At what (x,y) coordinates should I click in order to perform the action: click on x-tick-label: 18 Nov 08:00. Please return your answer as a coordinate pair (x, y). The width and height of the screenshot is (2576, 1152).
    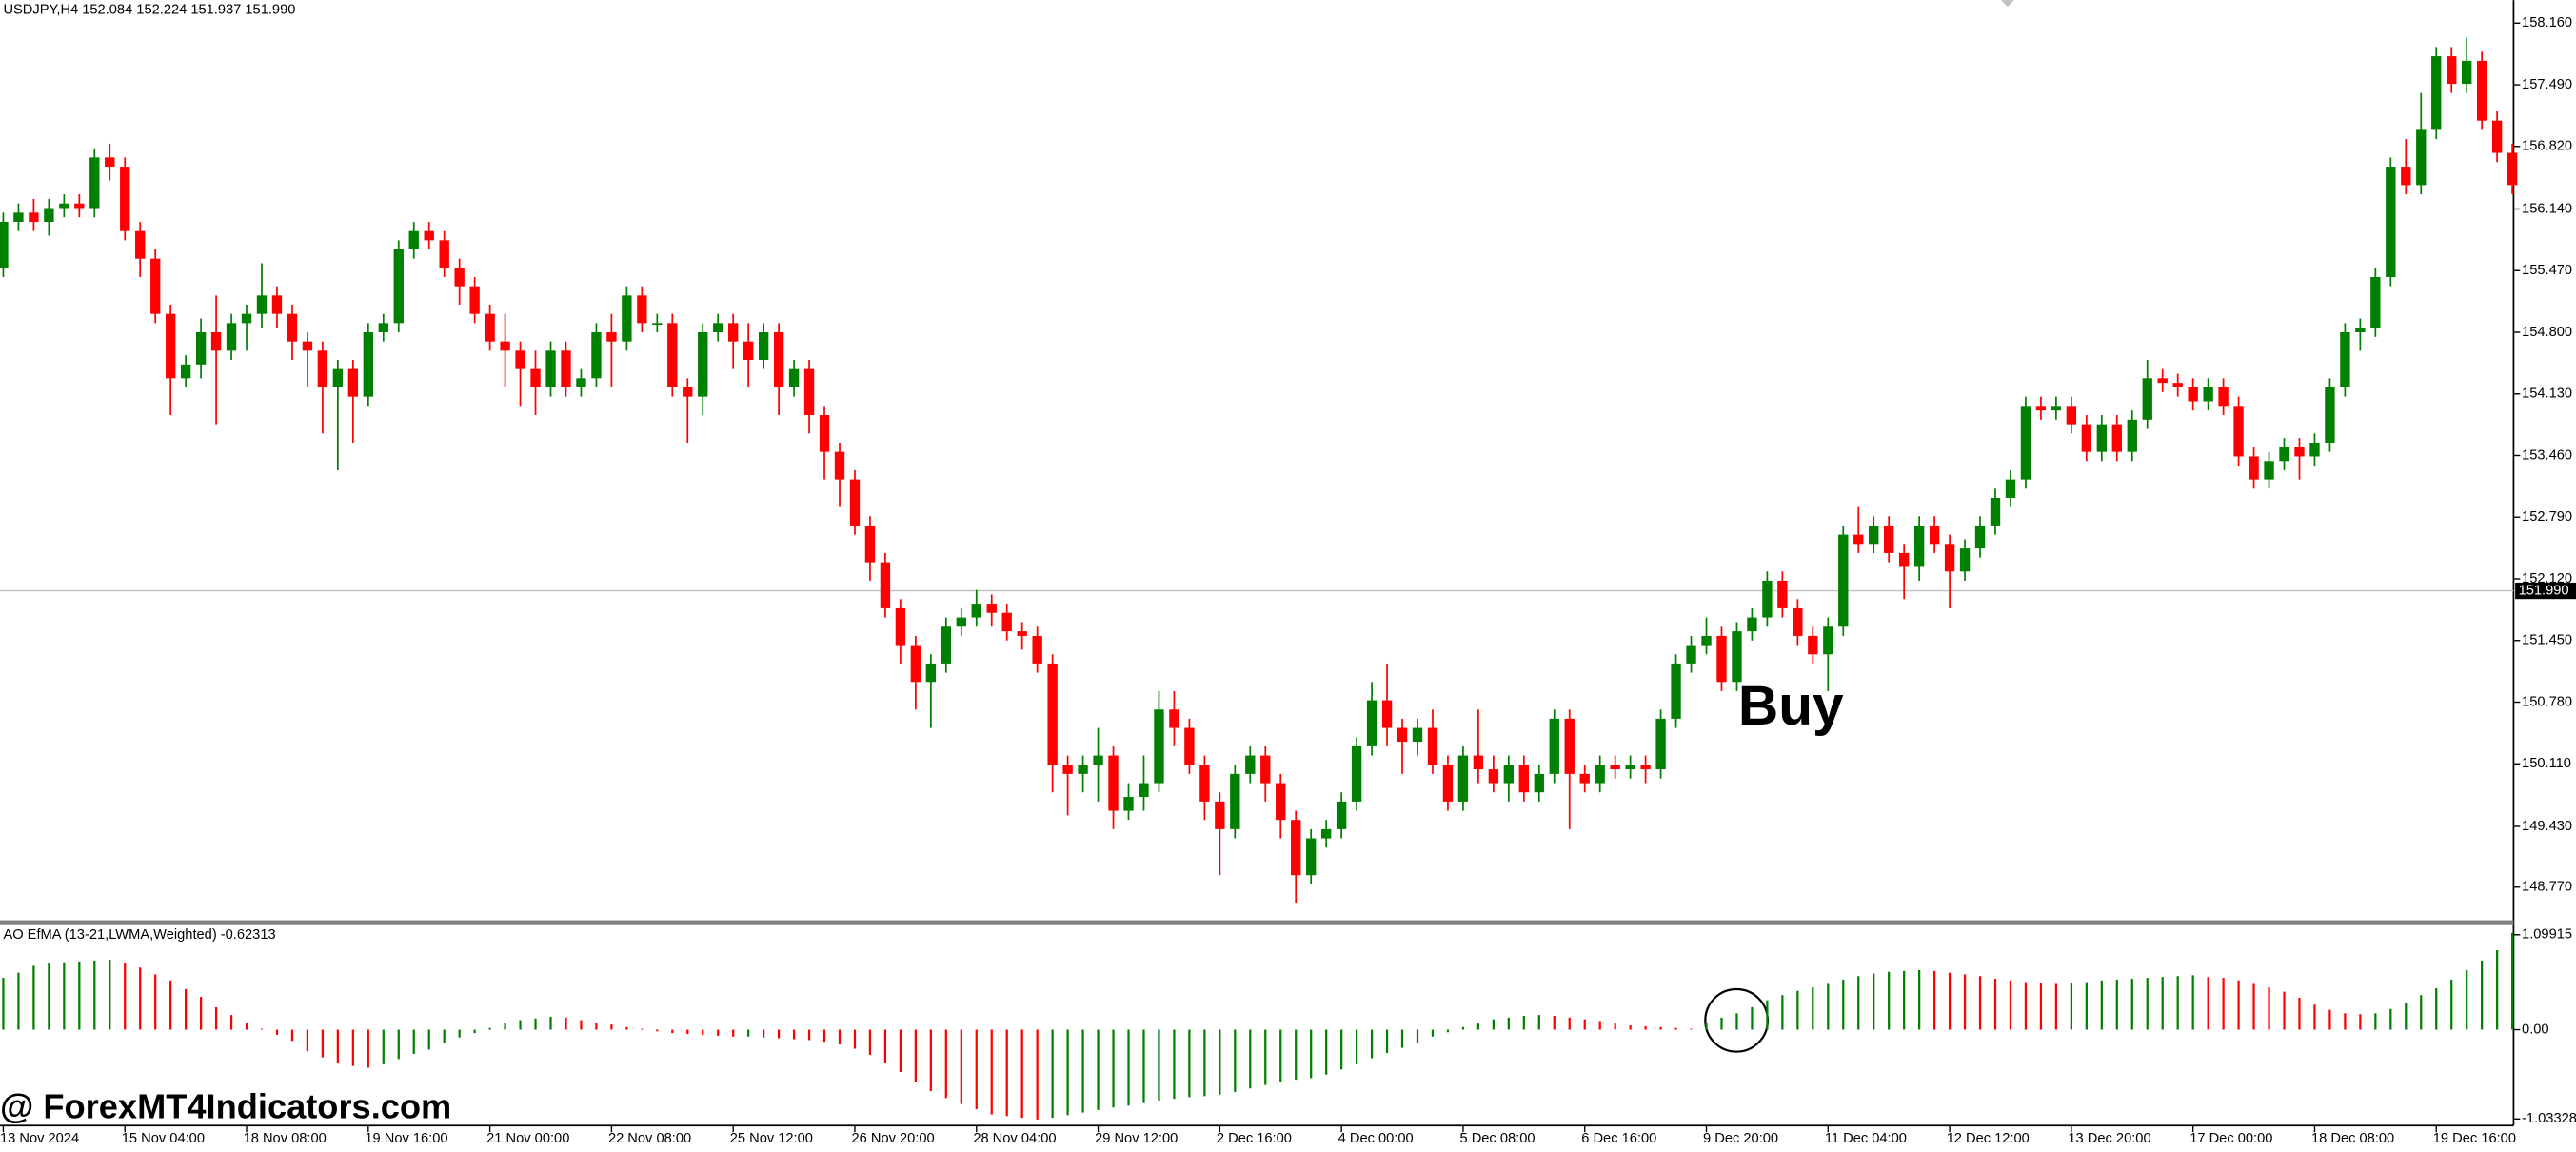
    Looking at the image, I should click on (285, 1138).